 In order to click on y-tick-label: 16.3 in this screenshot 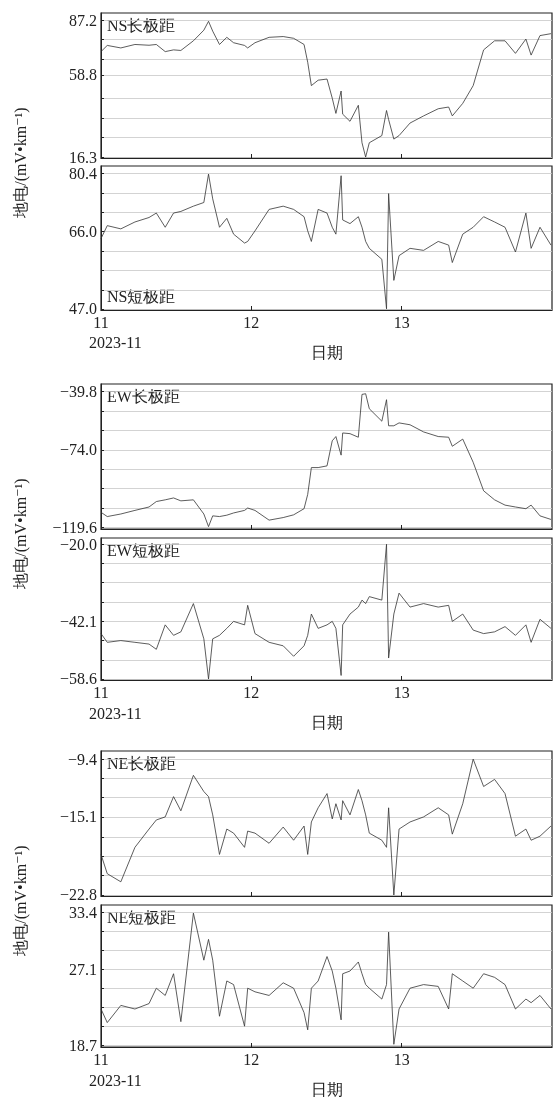, I will do `click(83, 157)`.